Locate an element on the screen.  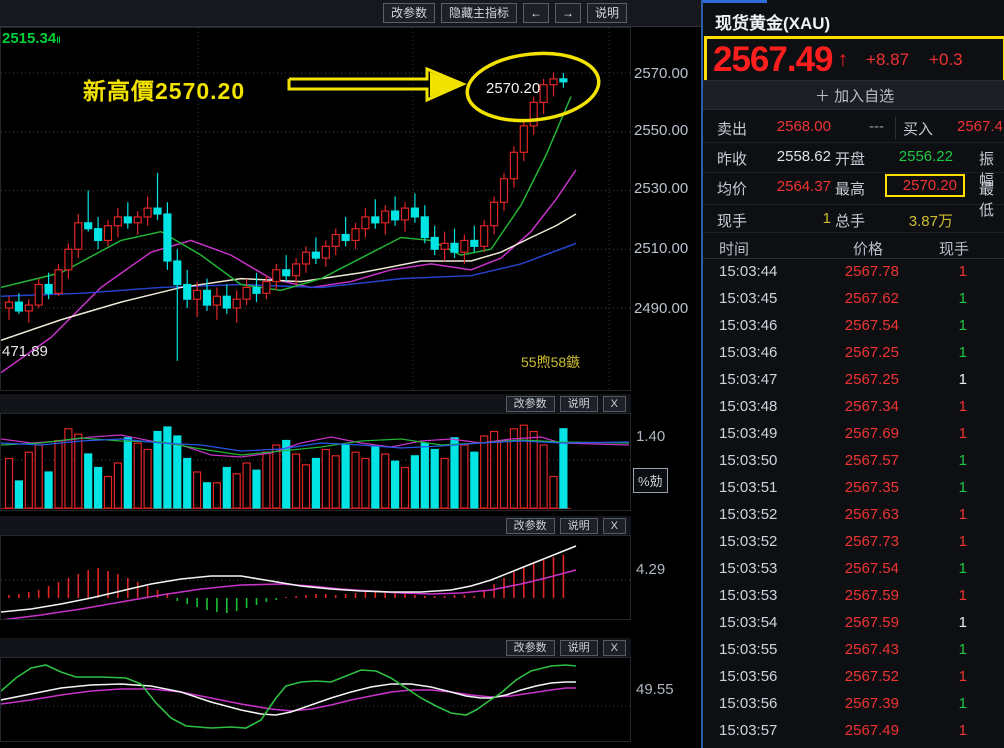
open-label: 开盘 is located at coordinates (850, 159).